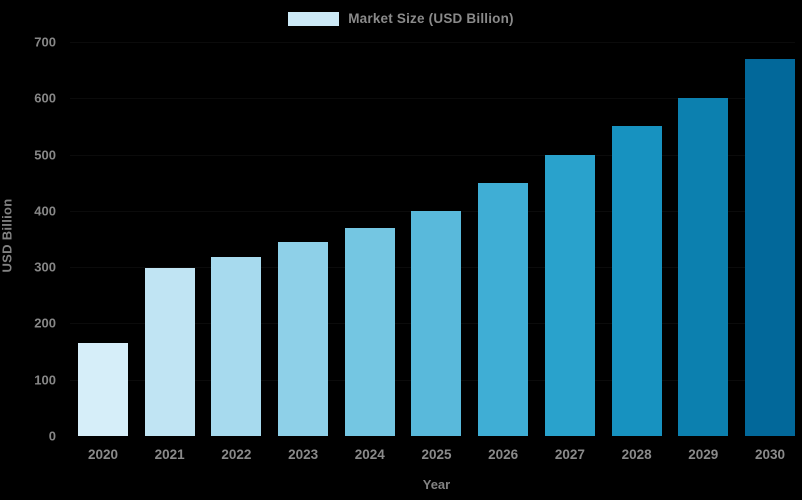 The width and height of the screenshot is (802, 500). I want to click on x-tick-label: 2020, so click(103, 454).